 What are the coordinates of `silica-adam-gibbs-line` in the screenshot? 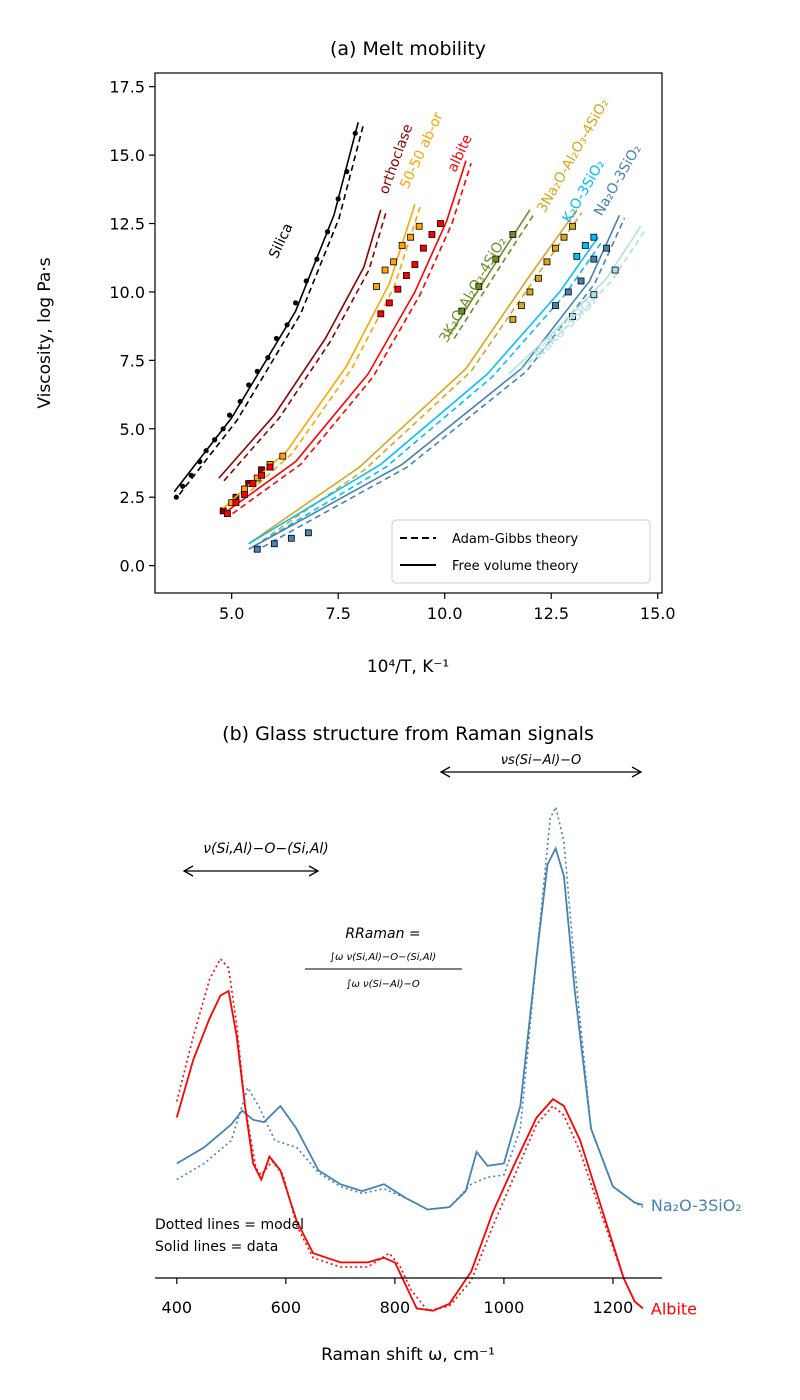 It's located at (271, 309).